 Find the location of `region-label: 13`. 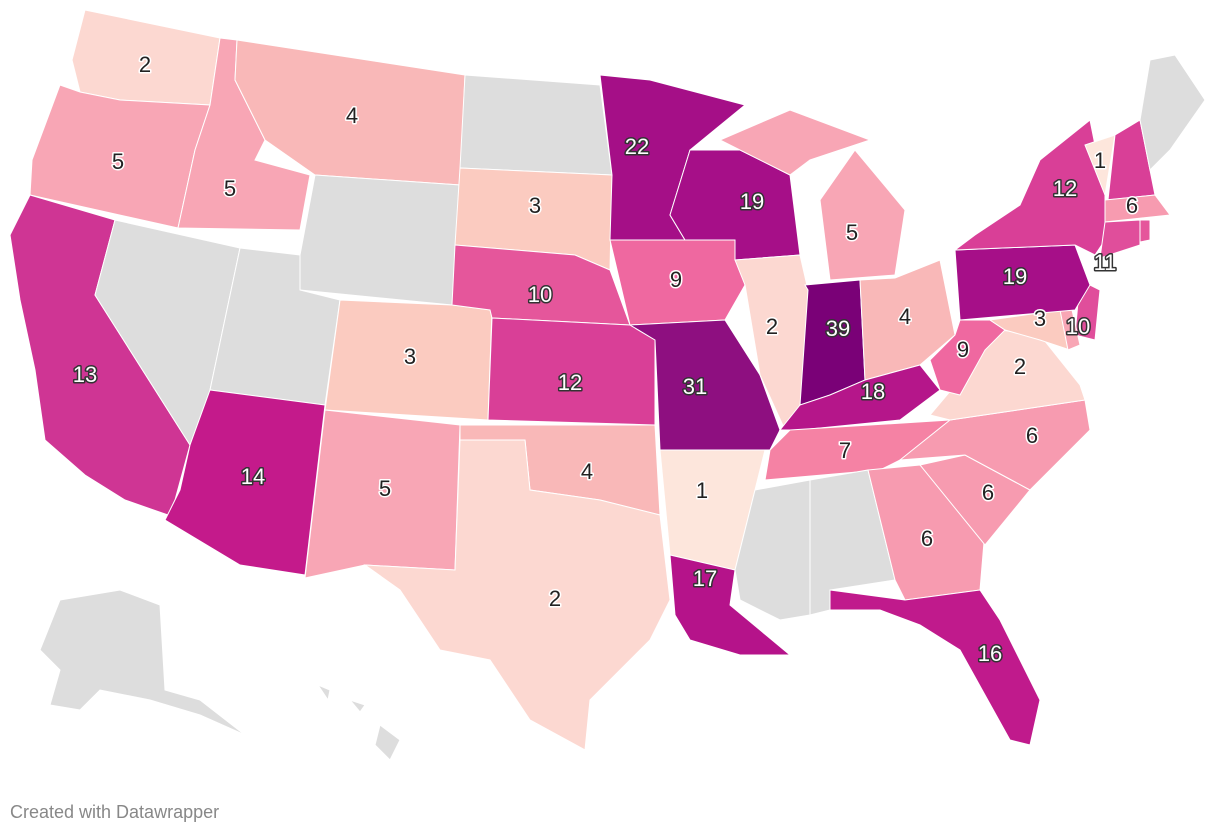

region-label: 13 is located at coordinates (85, 374).